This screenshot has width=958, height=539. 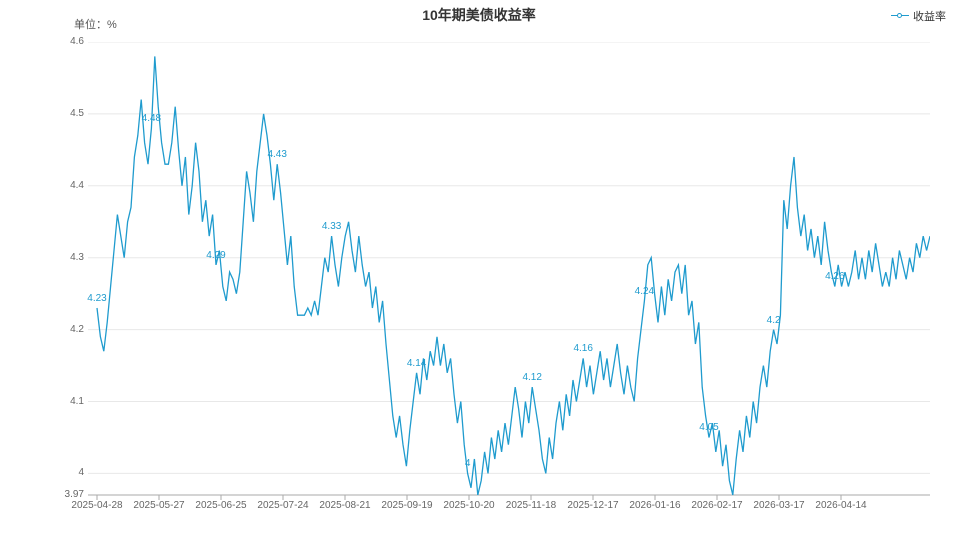 What do you see at coordinates (644, 291) in the screenshot?
I see `point-label: 4.24` at bounding box center [644, 291].